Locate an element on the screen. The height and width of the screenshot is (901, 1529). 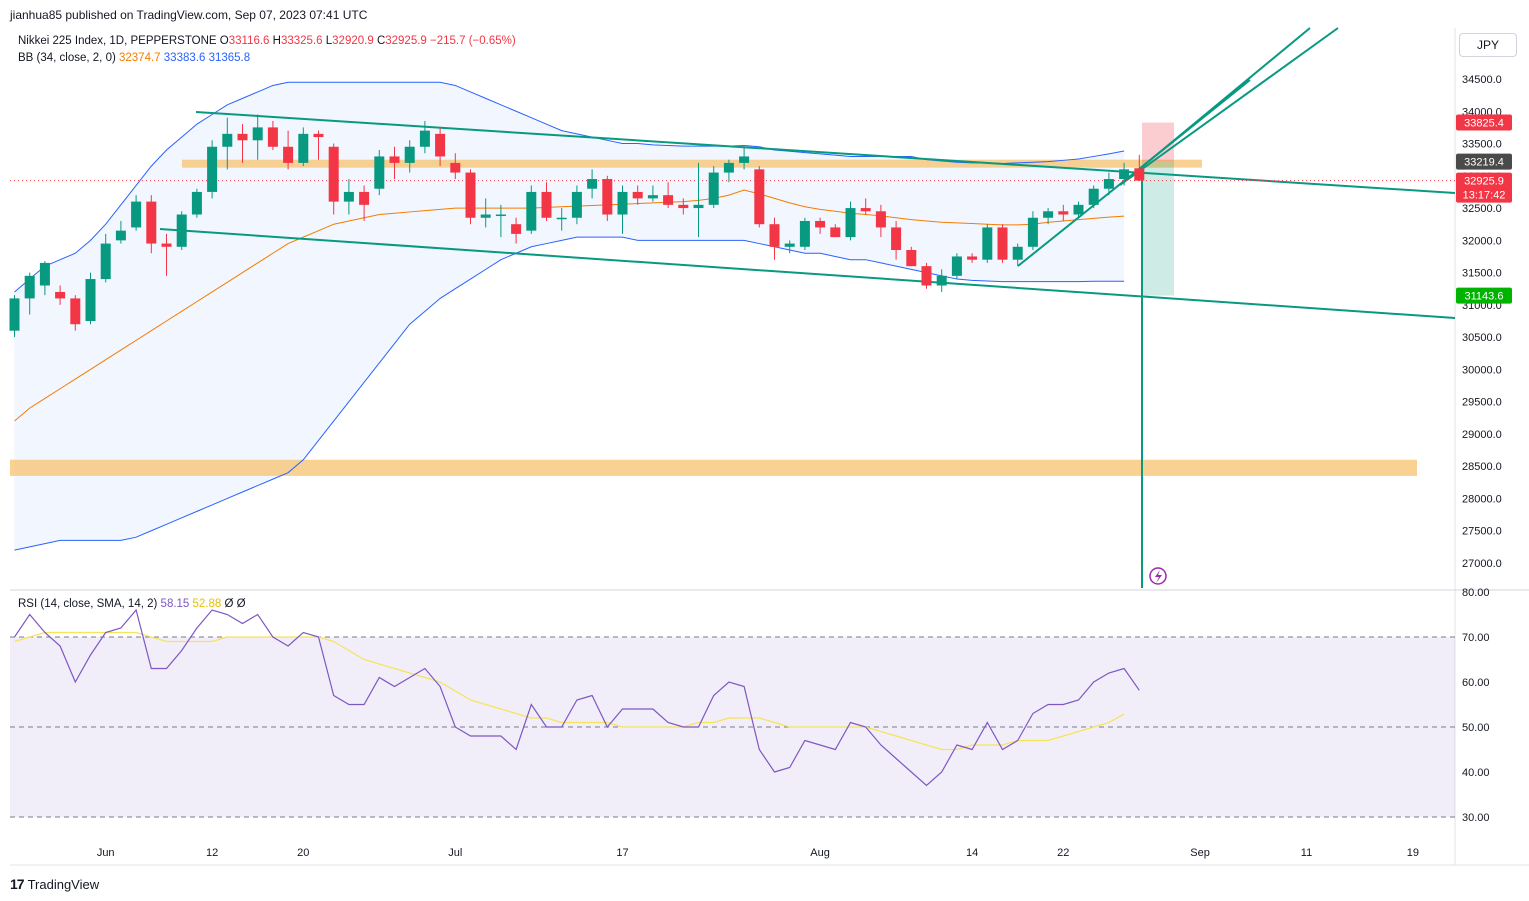
time-tick-label: Sep is located at coordinates (1200, 853).